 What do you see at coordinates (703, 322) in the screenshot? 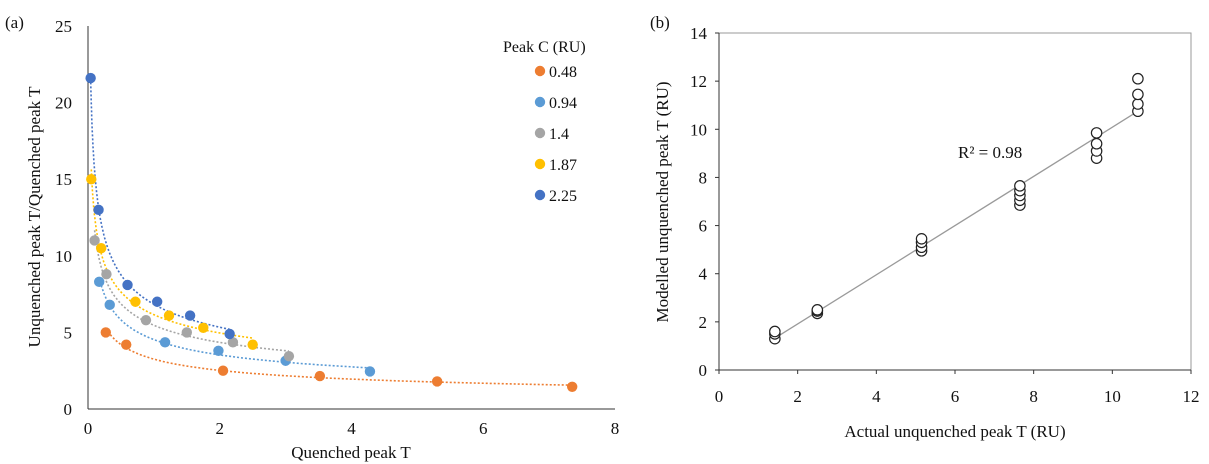
I see `y-tick-label-b: 2` at bounding box center [703, 322].